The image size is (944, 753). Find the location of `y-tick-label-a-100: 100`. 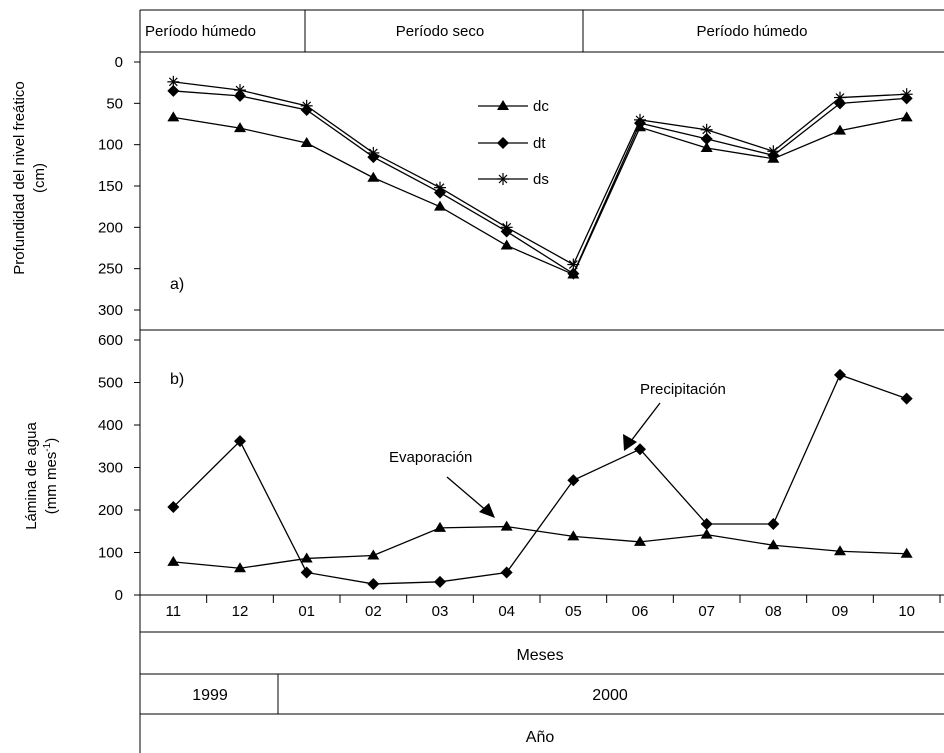

y-tick-label-a-100: 100 is located at coordinates (110, 145).